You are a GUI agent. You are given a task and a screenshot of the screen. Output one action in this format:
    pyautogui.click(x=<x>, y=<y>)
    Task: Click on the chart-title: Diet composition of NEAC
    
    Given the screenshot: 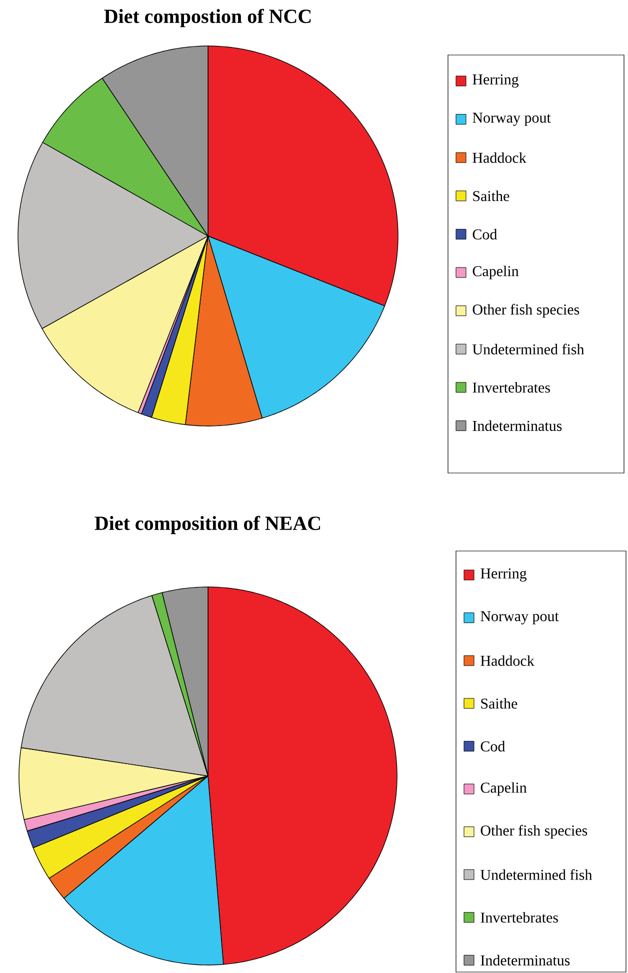 What is the action you would take?
    pyautogui.click(x=207, y=525)
    